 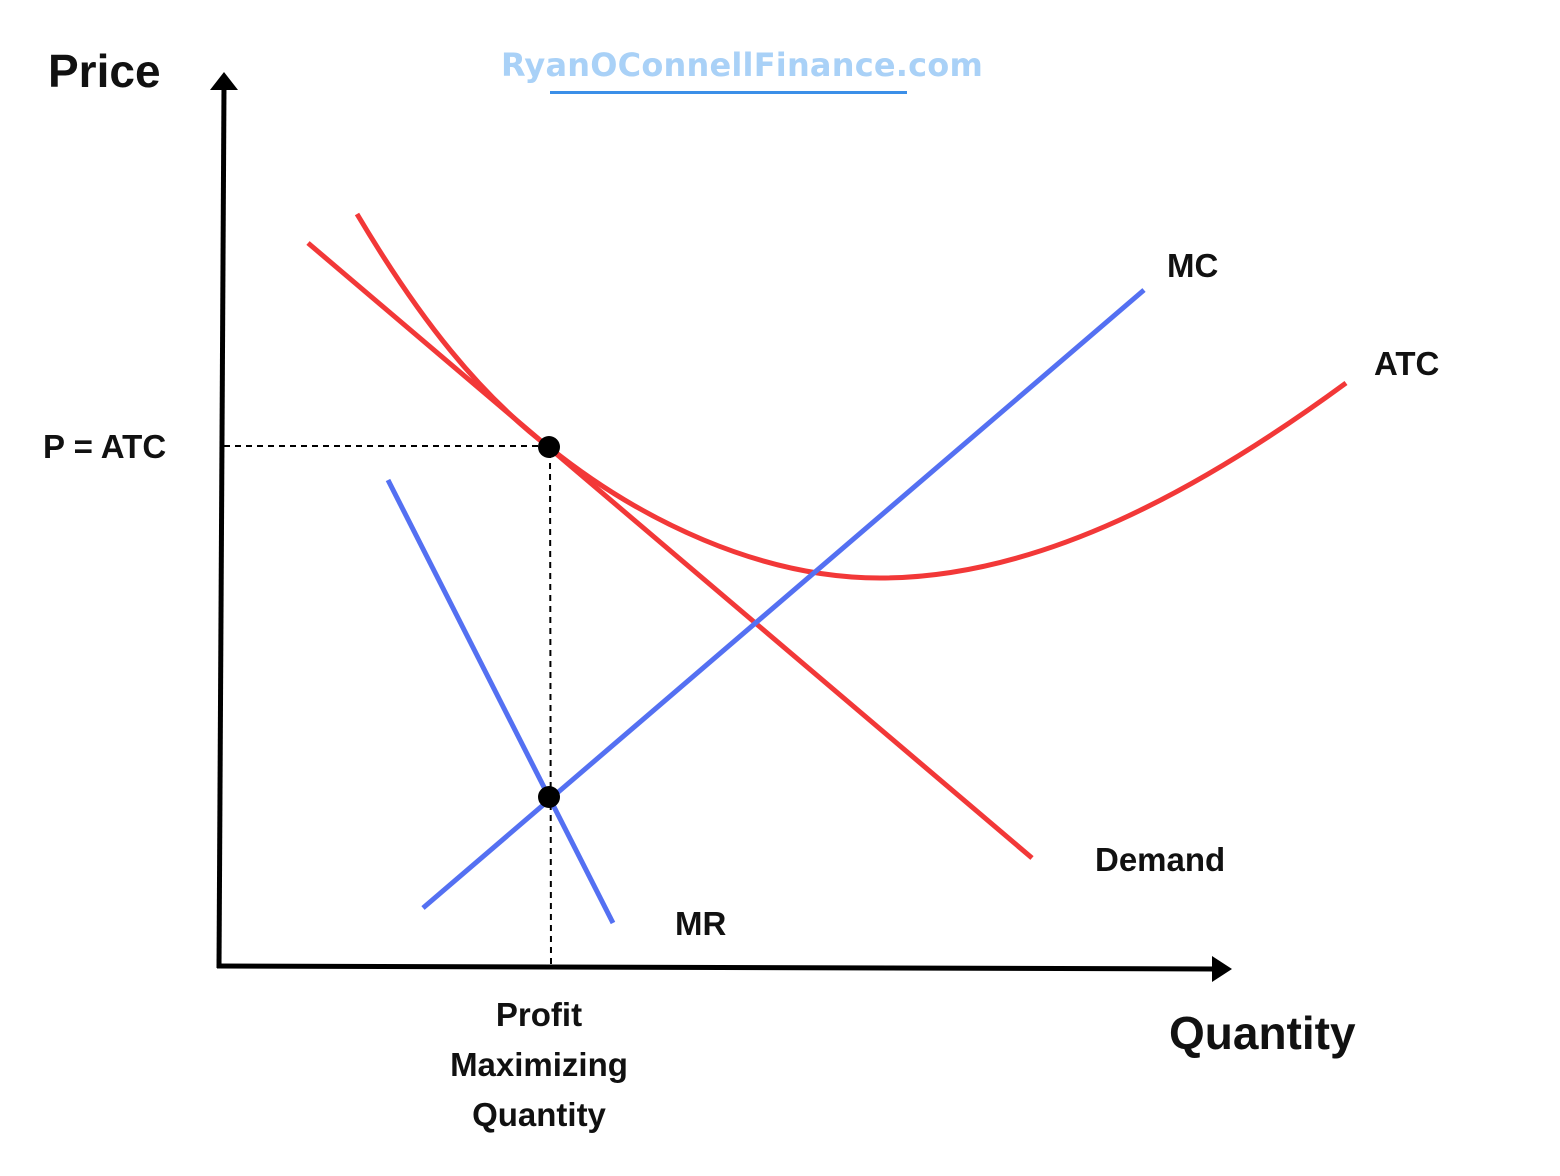 I want to click on y-axis, so click(x=221, y=527).